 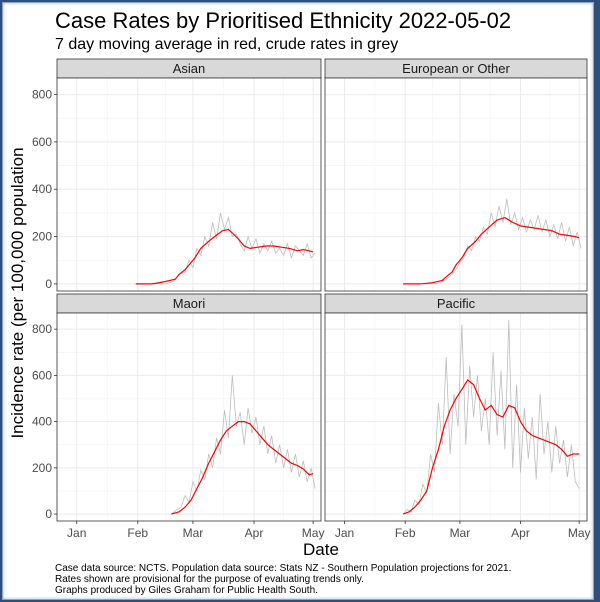 I want to click on facet-strip-label: European or Other, so click(x=456, y=68).